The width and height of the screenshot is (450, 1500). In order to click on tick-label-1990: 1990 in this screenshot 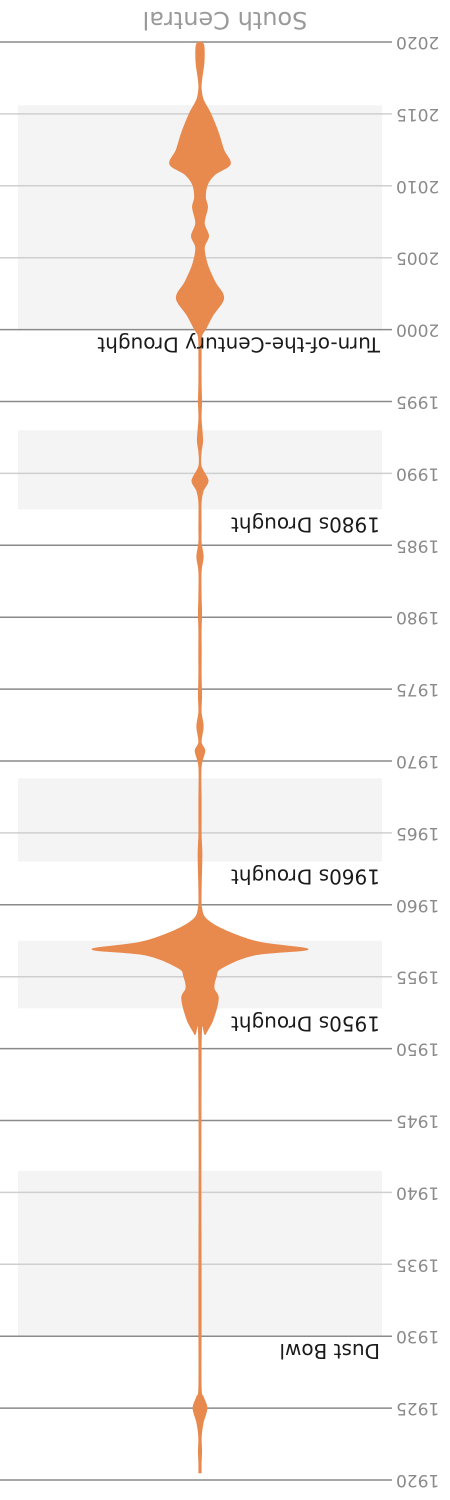, I will do `click(417, 473)`.